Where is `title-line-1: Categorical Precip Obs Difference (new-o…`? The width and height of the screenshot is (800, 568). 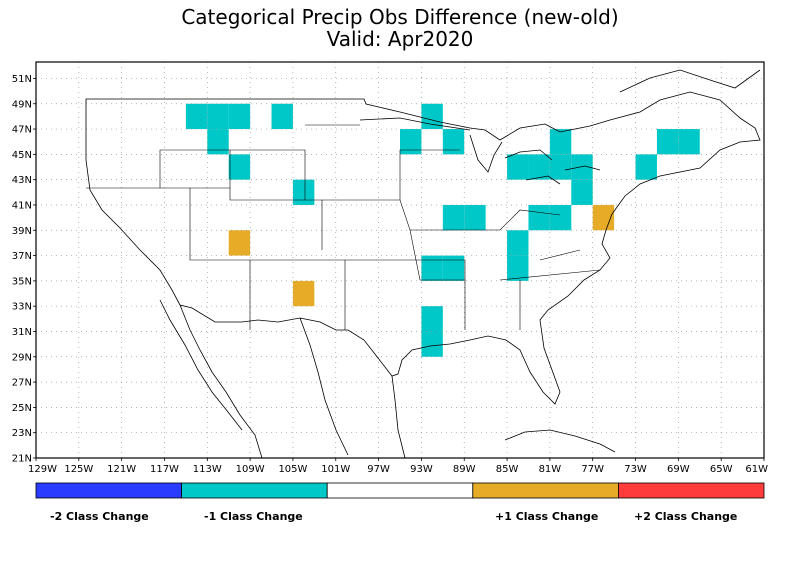
title-line-1: Categorical Precip Obs Difference (new-o… is located at coordinates (400, 17).